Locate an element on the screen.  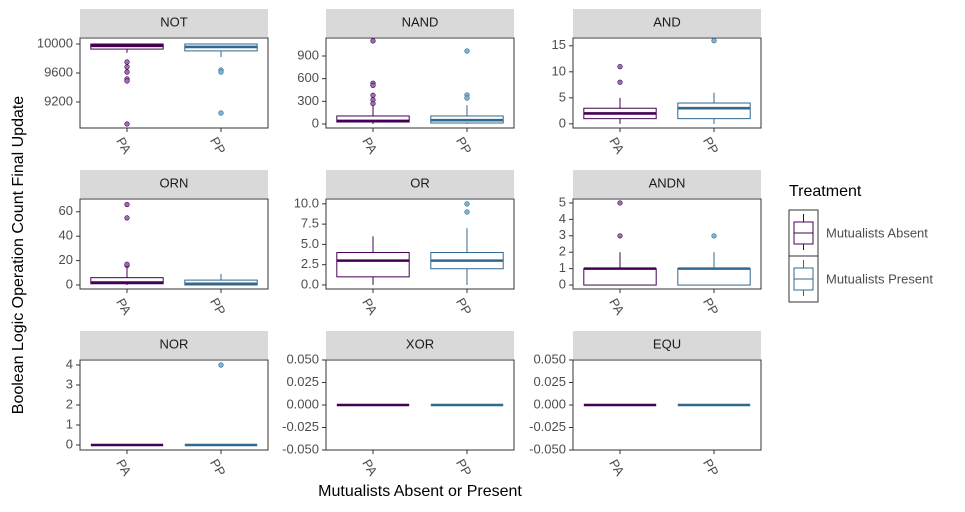
y-tick-label: 900 is located at coordinates (308, 54).